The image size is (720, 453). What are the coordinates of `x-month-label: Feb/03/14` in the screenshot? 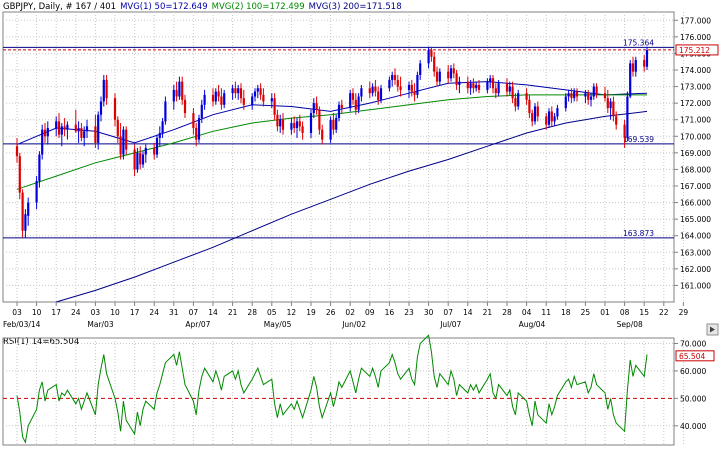 It's located at (22, 324).